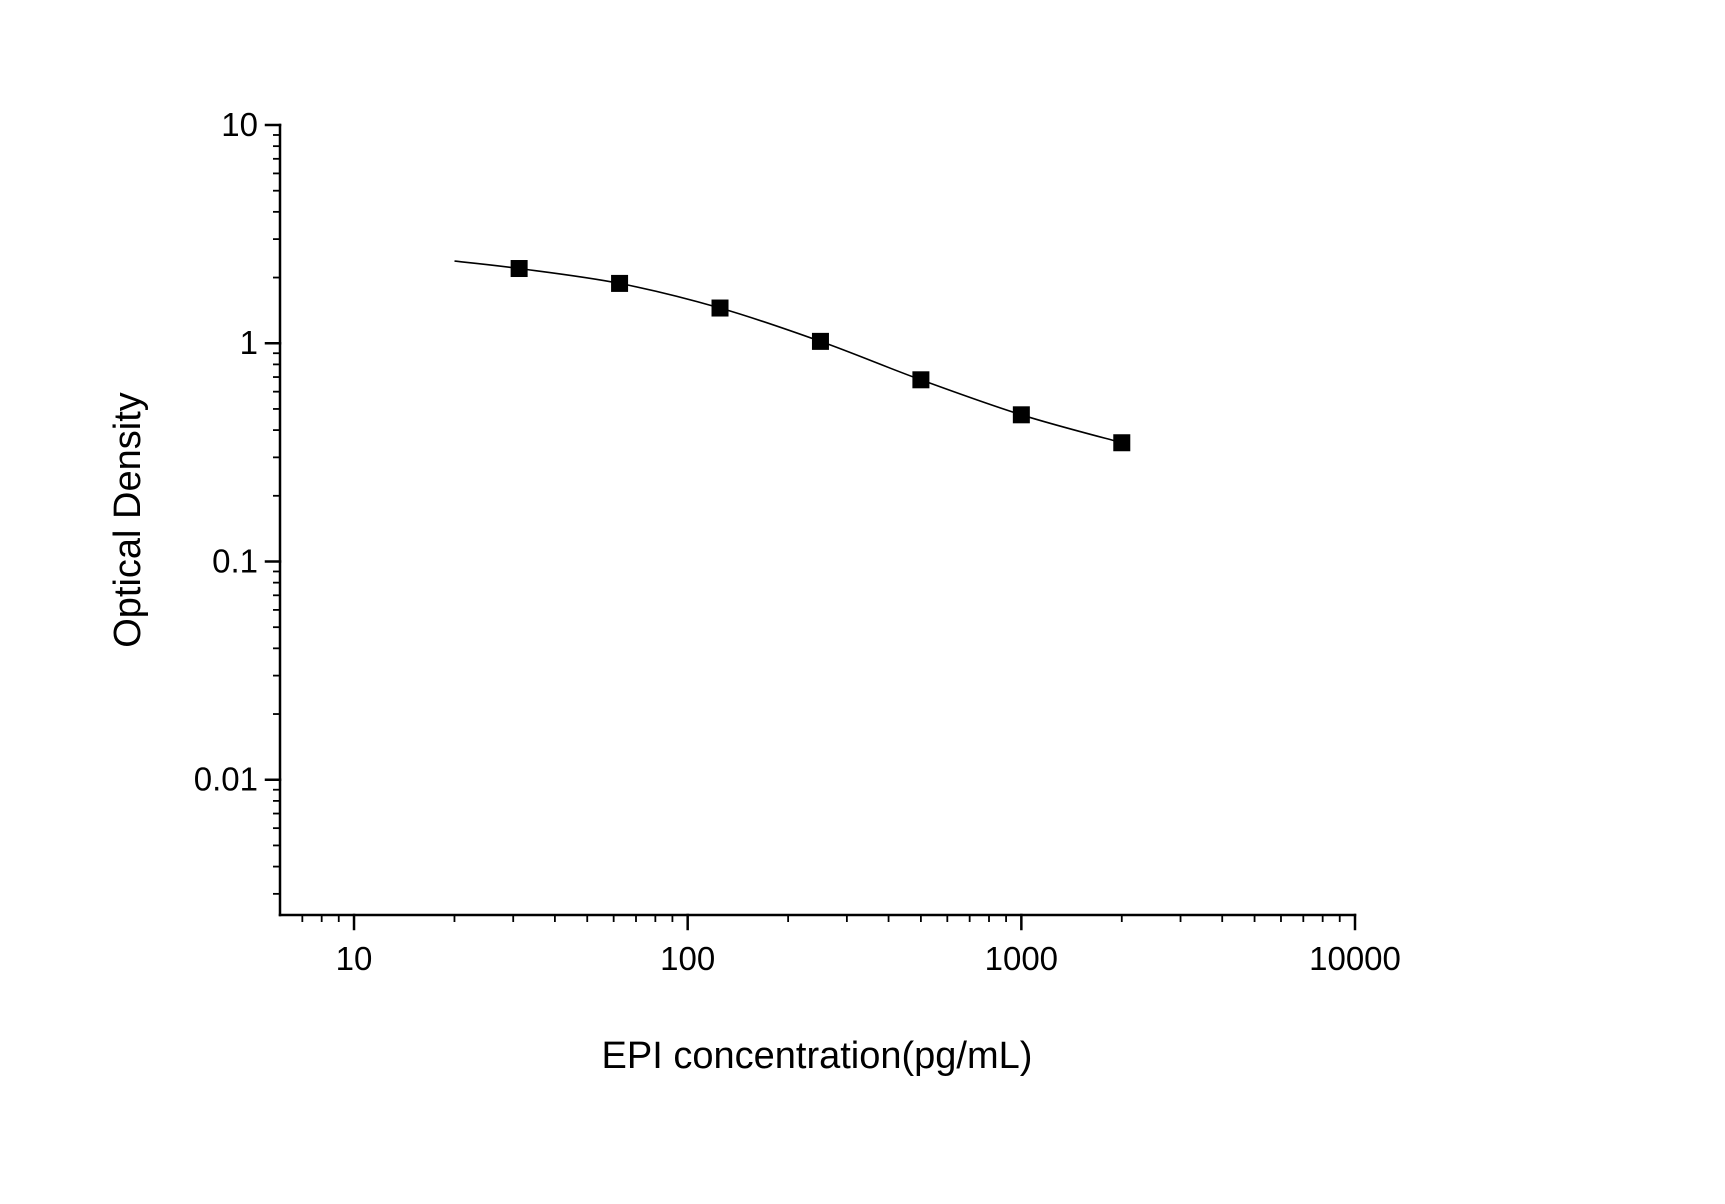 The height and width of the screenshot is (1204, 1725). Describe the element at coordinates (239, 124) in the screenshot. I see `y-tick-label: 10` at that location.